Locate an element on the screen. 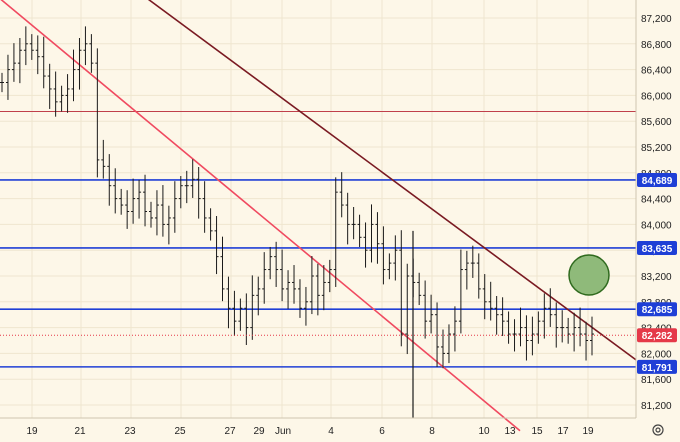 The height and width of the screenshot is (442, 680). x-tick-label: 29 is located at coordinates (259, 431).